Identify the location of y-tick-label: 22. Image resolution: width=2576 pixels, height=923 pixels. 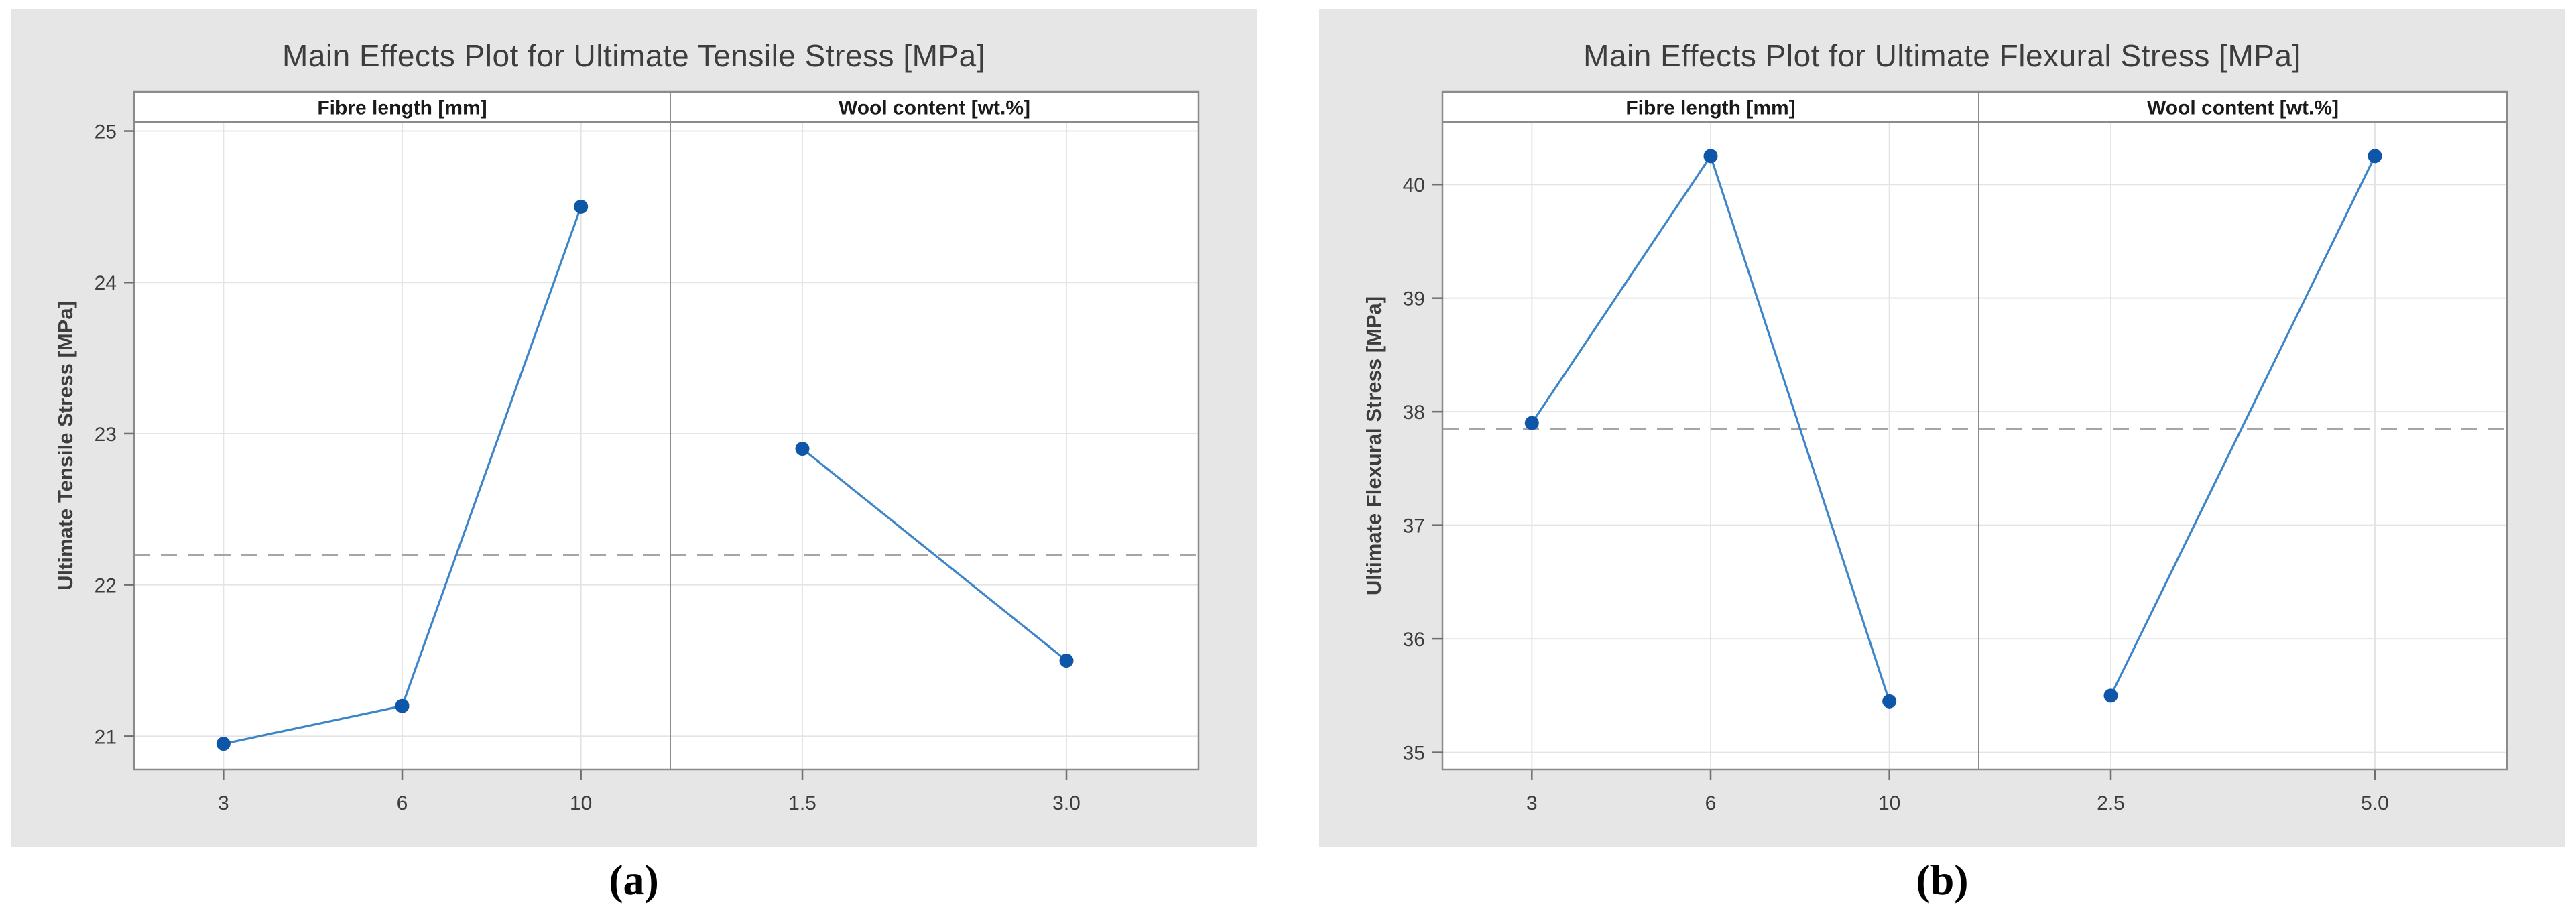
(106, 586).